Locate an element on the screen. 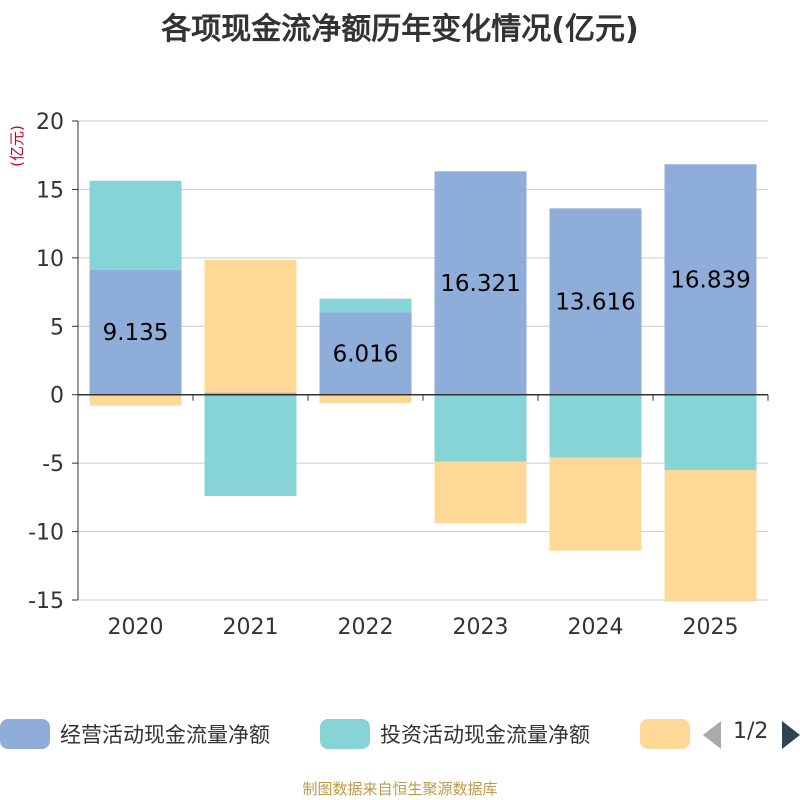 The width and height of the screenshot is (800, 800). data-label: 6.016 is located at coordinates (366, 355).